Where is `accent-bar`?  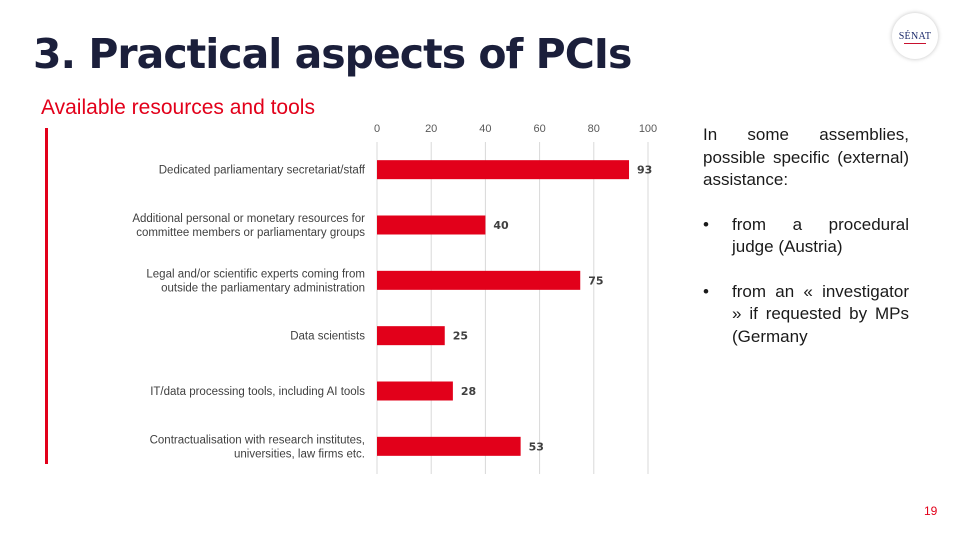 accent-bar is located at coordinates (46, 296).